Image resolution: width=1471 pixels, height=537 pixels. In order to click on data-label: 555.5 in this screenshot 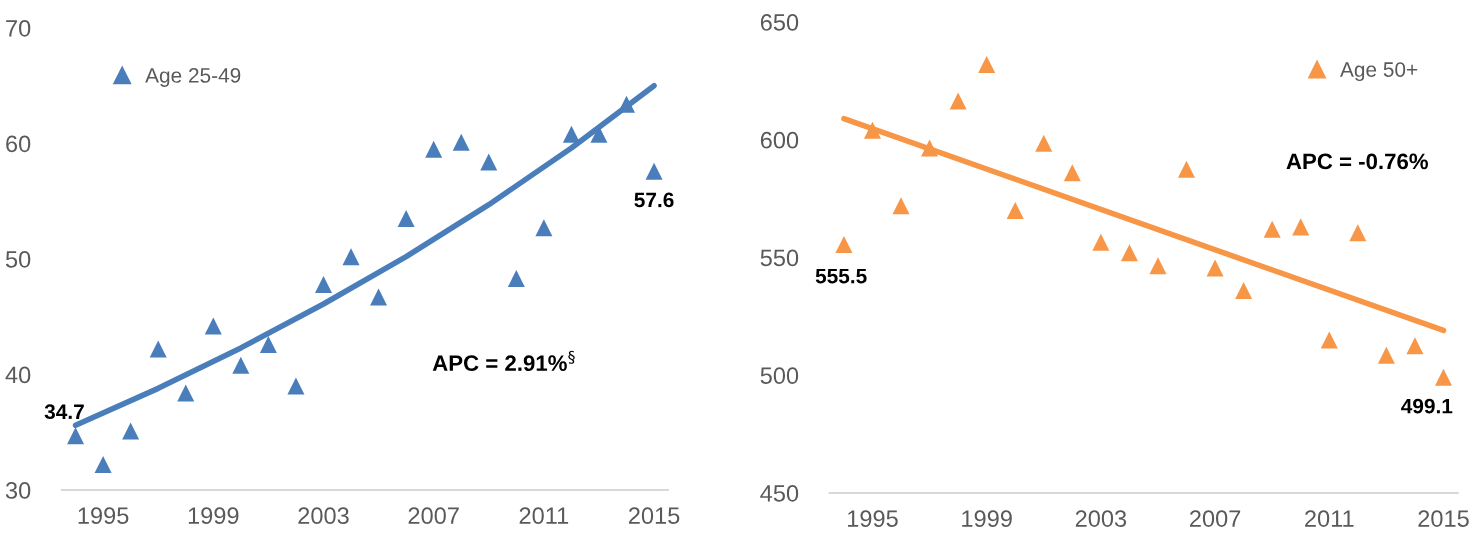, I will do `click(841, 276)`.